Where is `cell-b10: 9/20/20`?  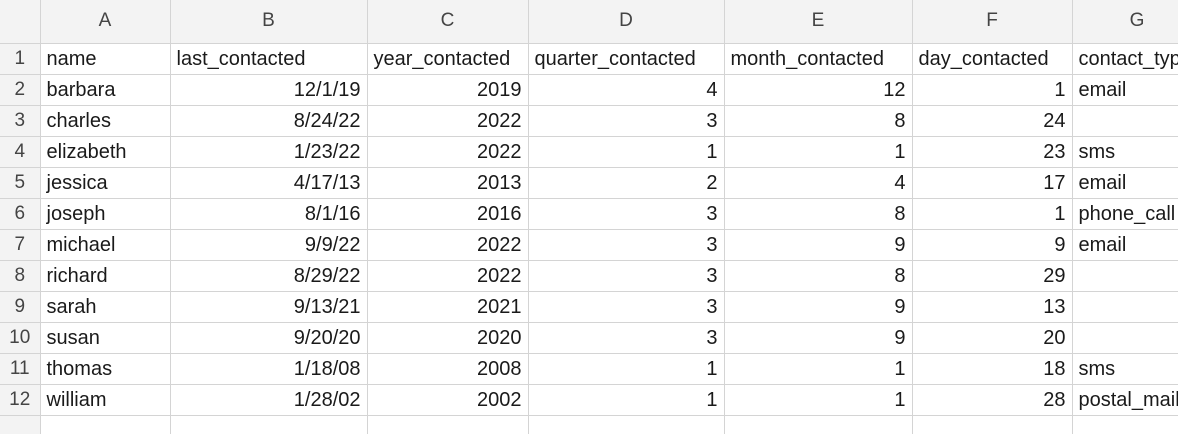 cell-b10: 9/20/20 is located at coordinates (268, 337).